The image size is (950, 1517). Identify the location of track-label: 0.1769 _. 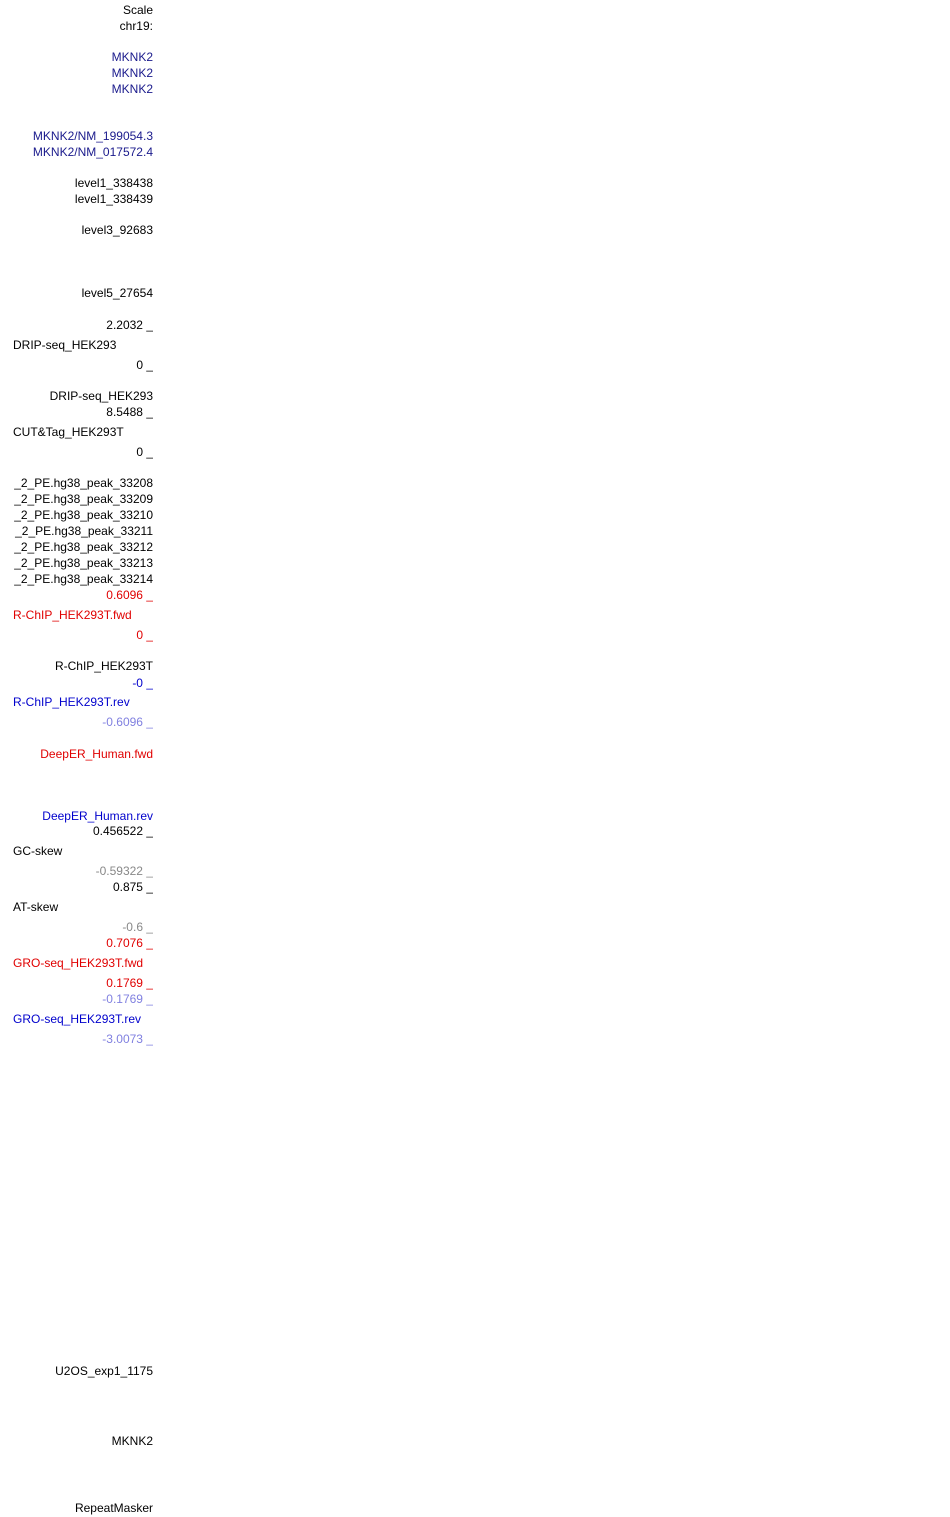
(129, 983).